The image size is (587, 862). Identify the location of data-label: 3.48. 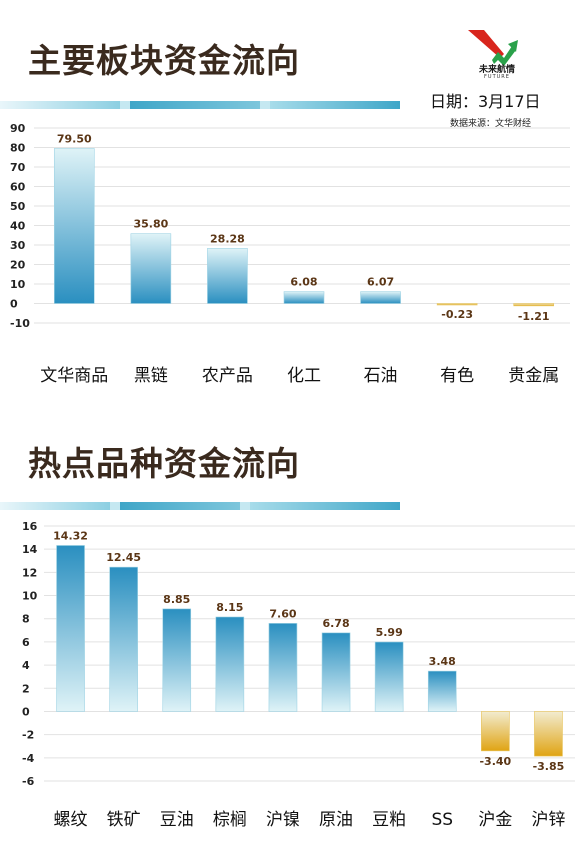
(442, 661).